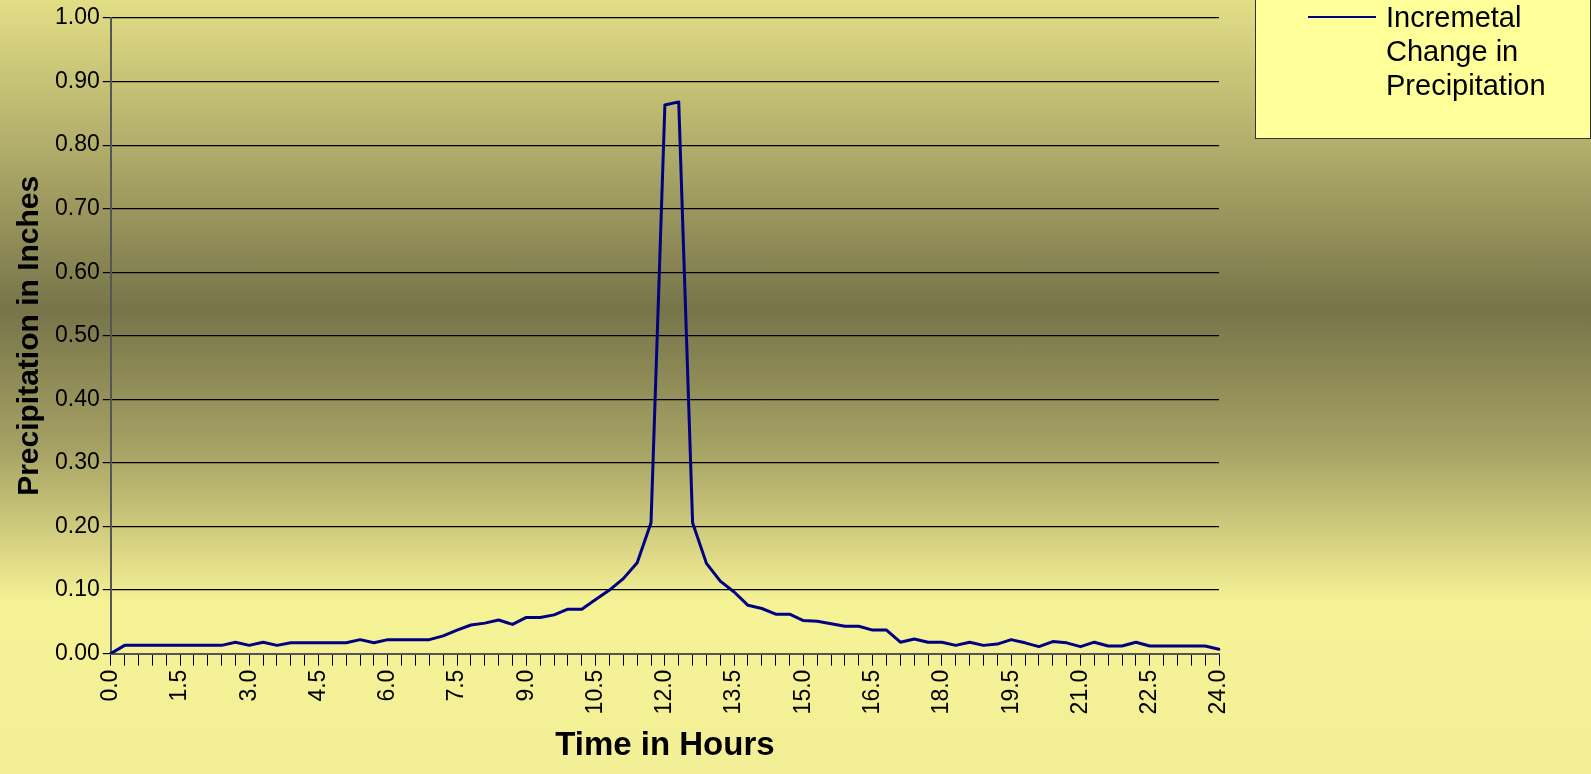  I want to click on x-tick-label: 4.5, so click(316, 685).